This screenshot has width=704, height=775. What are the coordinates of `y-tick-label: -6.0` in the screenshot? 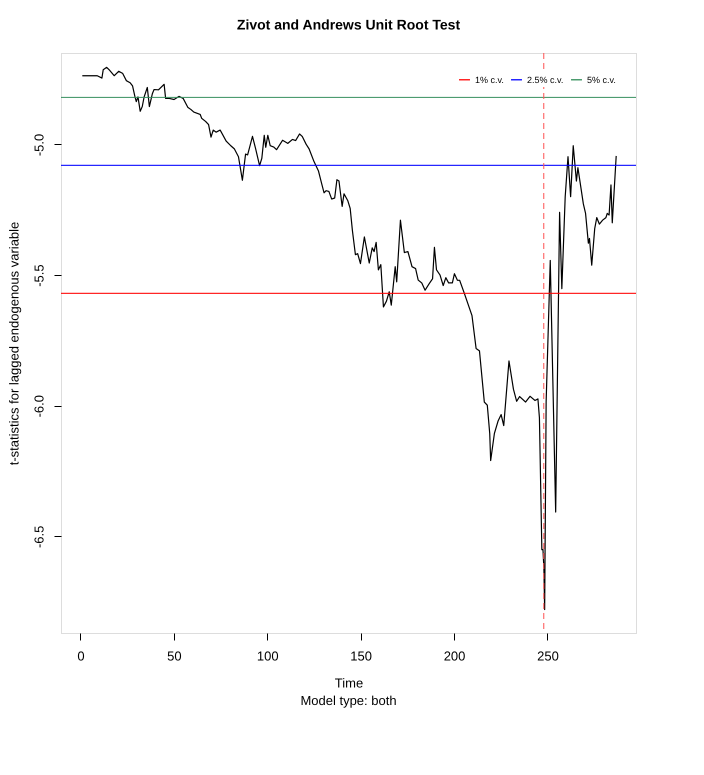 It's located at (39, 406).